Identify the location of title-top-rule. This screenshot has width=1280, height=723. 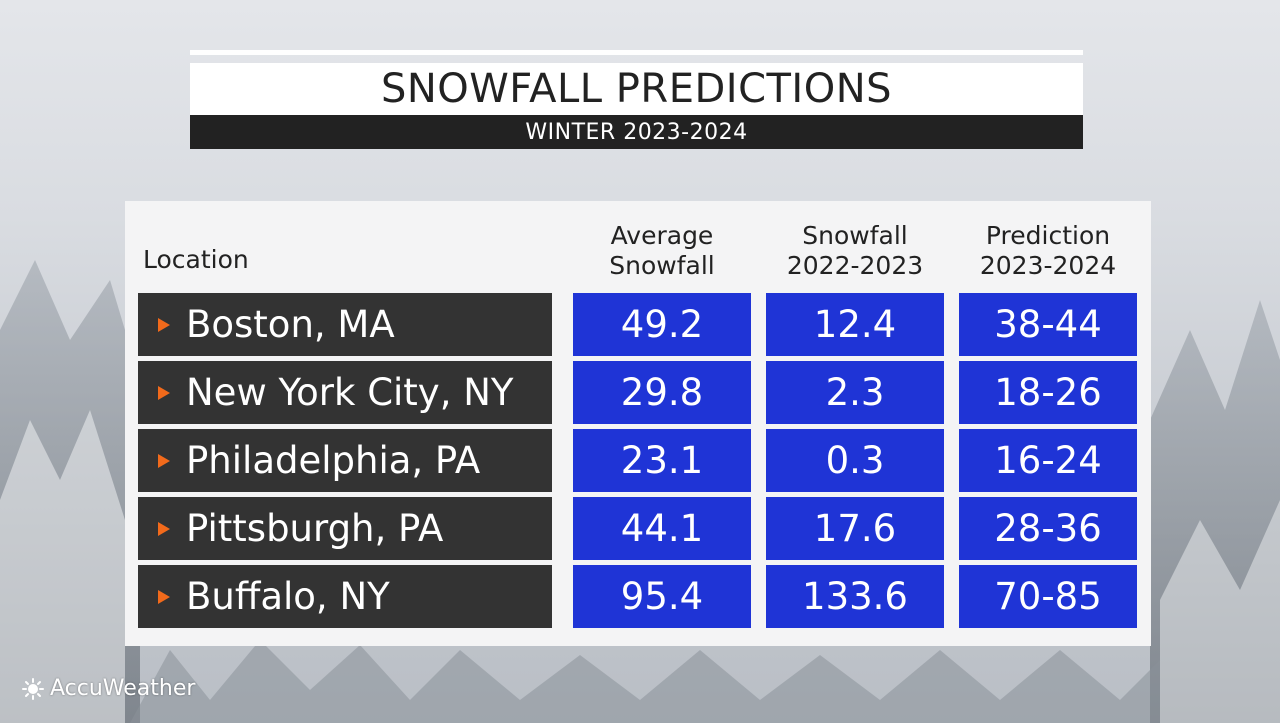
(636, 52).